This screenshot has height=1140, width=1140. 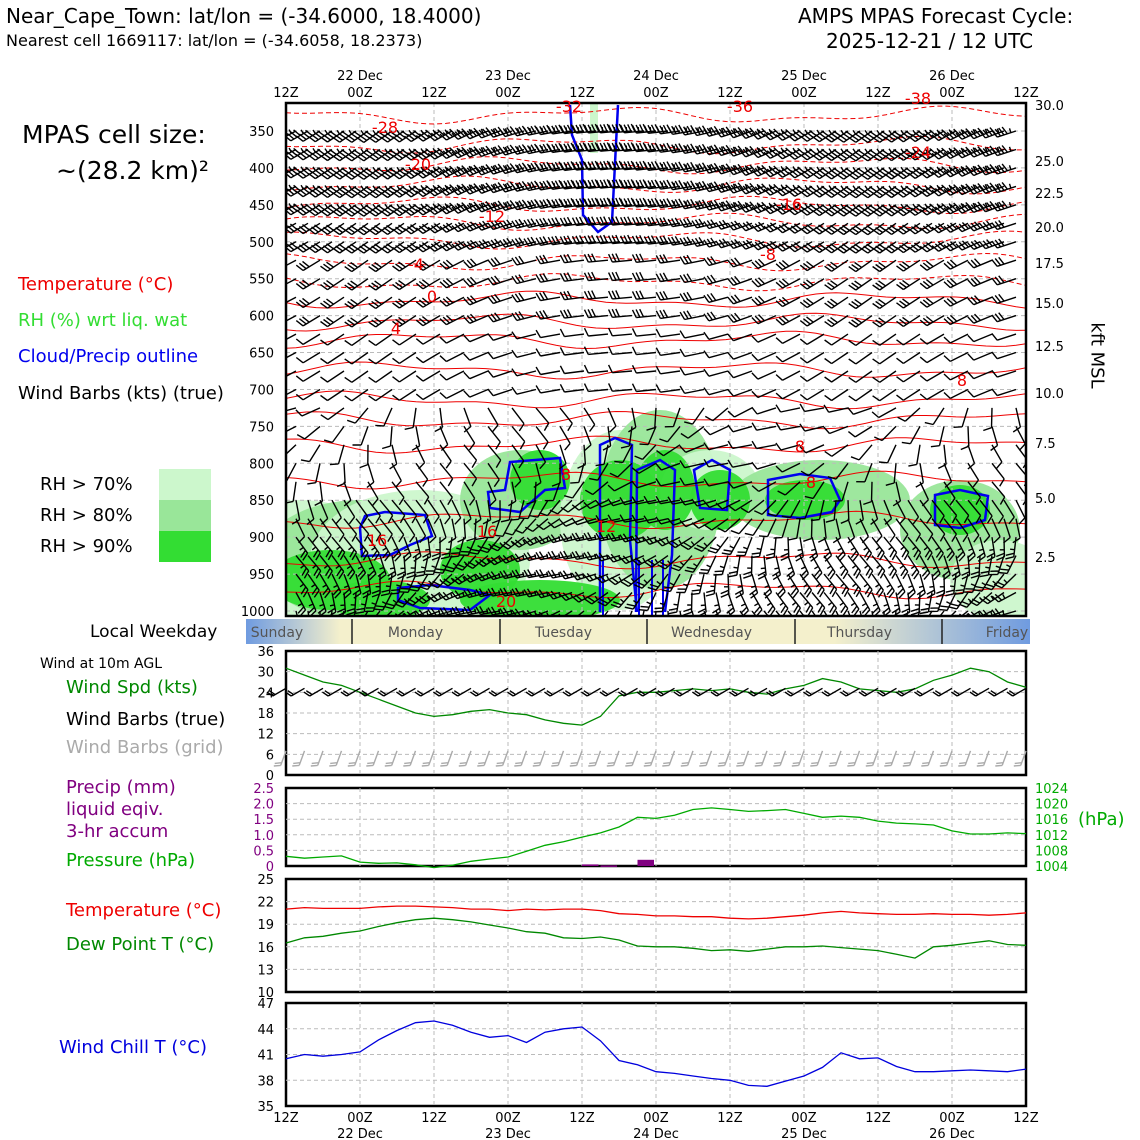 What do you see at coordinates (101, 664) in the screenshot?
I see `wind-title: Wind at 10m AGL` at bounding box center [101, 664].